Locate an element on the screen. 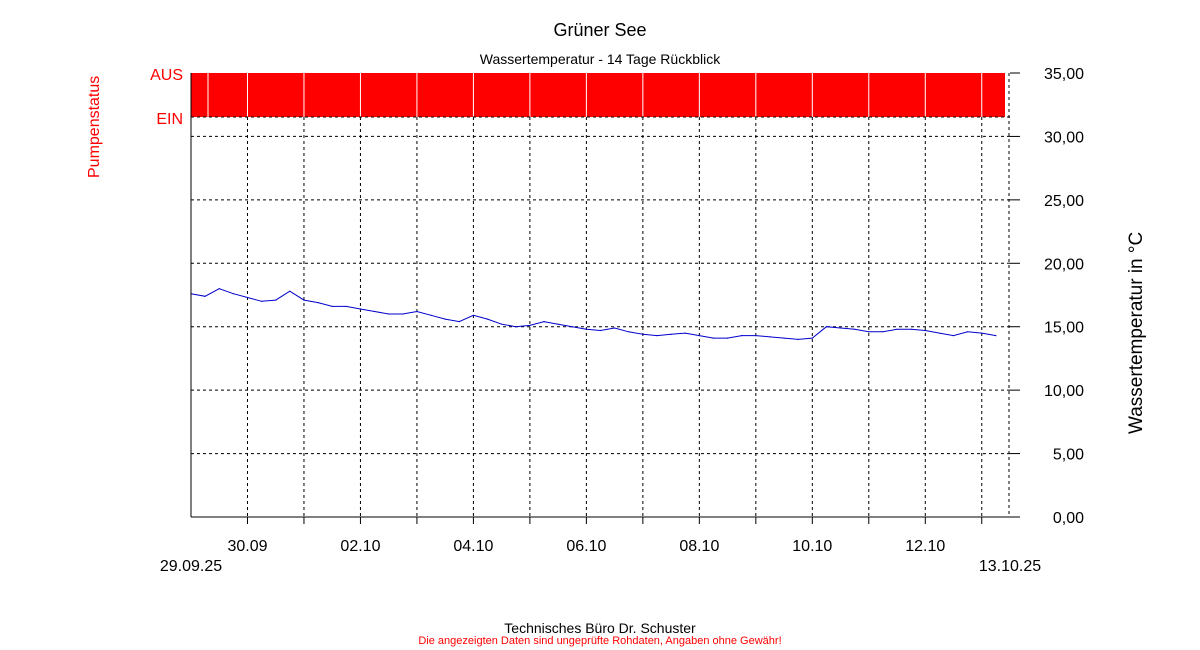 The width and height of the screenshot is (1200, 650). y-tick-label: 10,00 is located at coordinates (1064, 391).